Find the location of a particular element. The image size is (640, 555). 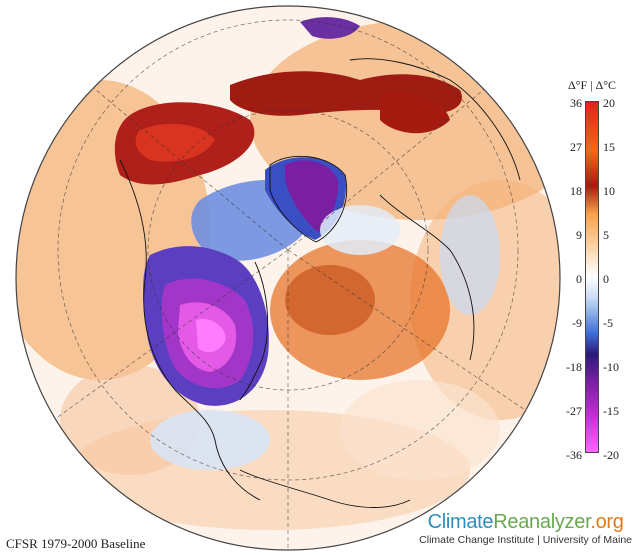

legend-tick-f: -27 is located at coordinates (574, 411).